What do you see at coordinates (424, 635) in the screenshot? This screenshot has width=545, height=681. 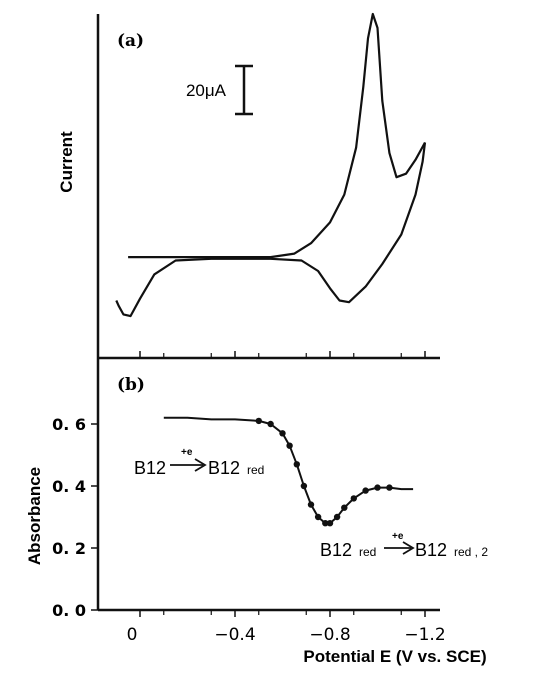 I see `x-tick-label: −1.2` at bounding box center [424, 635].